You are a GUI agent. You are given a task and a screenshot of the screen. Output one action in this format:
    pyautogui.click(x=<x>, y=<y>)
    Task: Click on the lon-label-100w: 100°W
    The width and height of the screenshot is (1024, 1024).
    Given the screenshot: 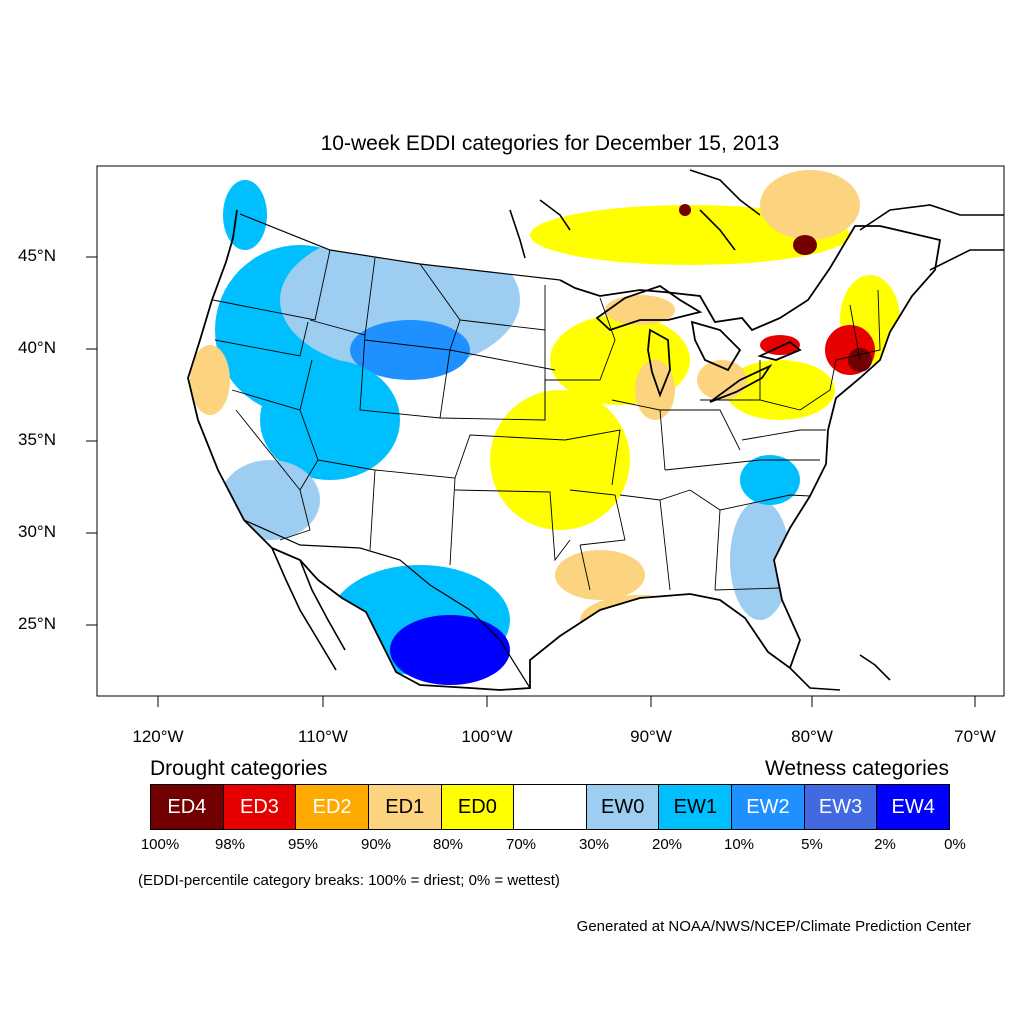 What is the action you would take?
    pyautogui.click(x=487, y=736)
    